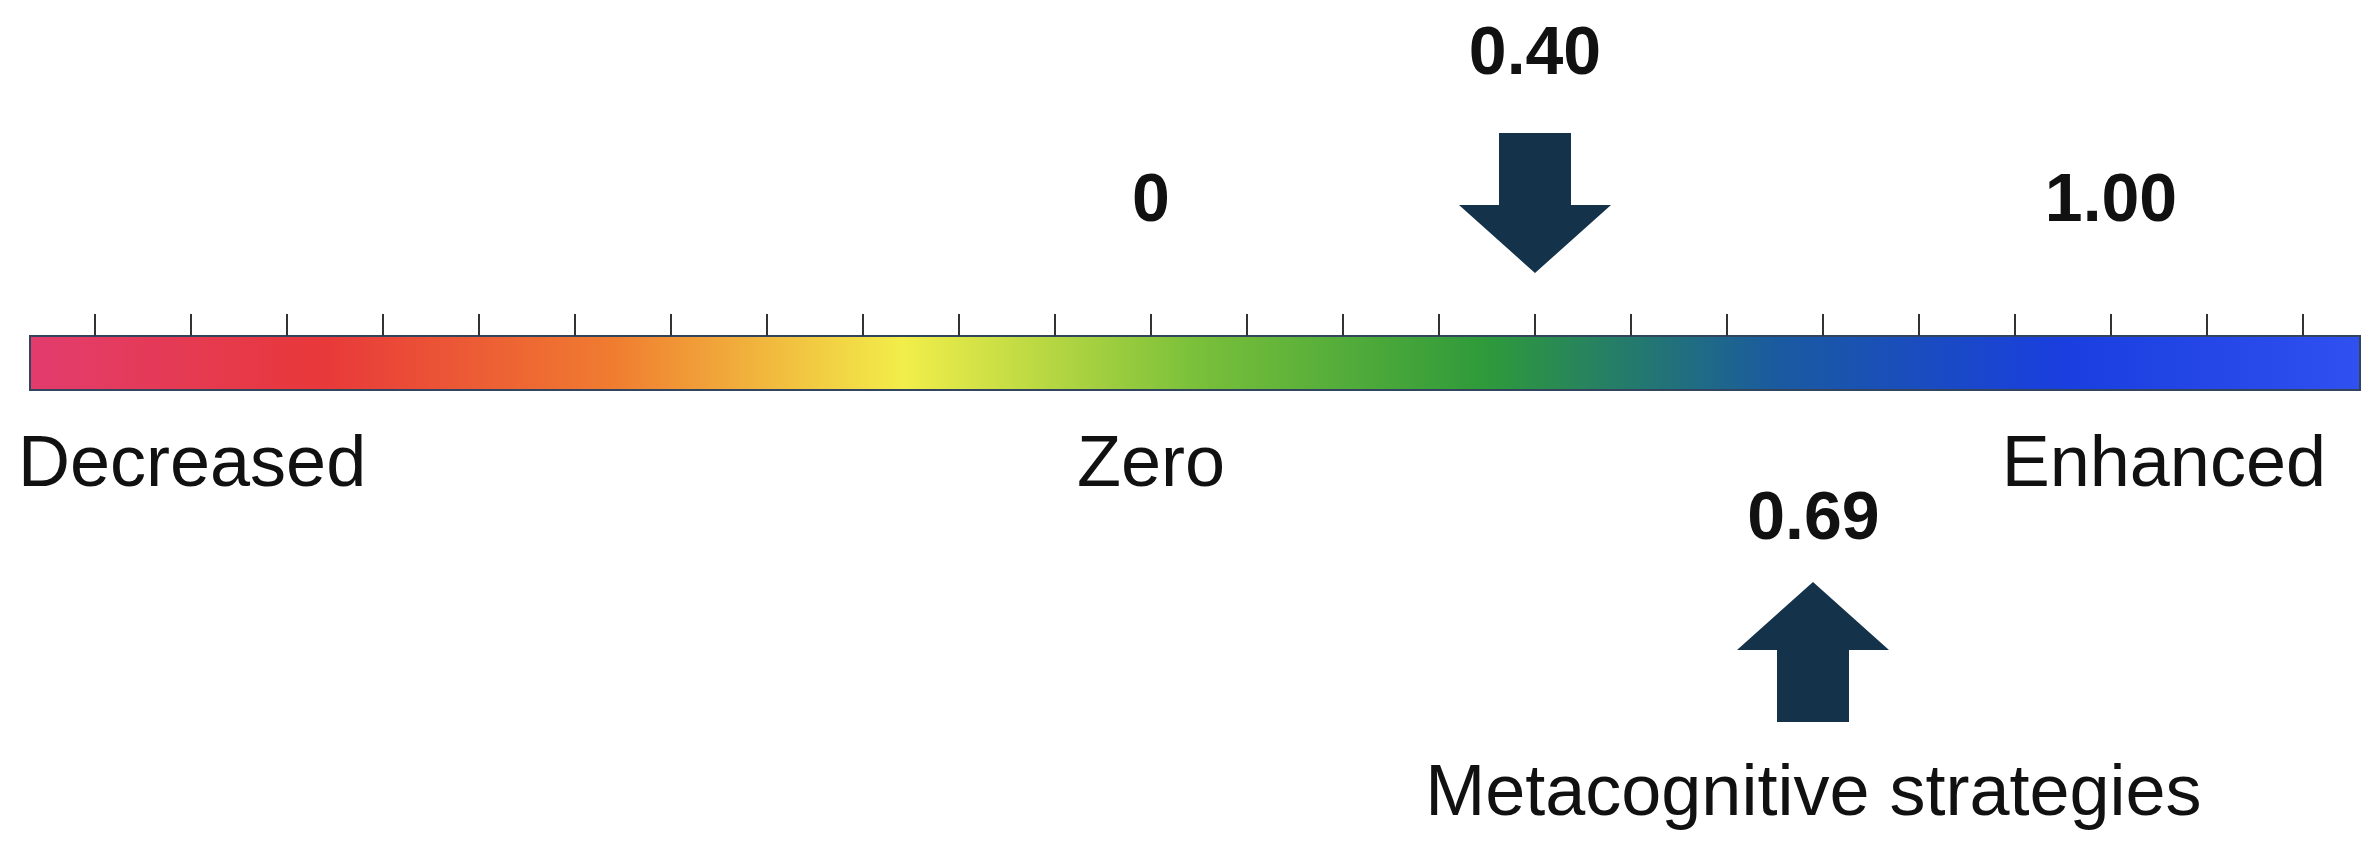 This screenshot has height=841, width=2372. I want to click on data-label: 0.69, so click(1813, 515).